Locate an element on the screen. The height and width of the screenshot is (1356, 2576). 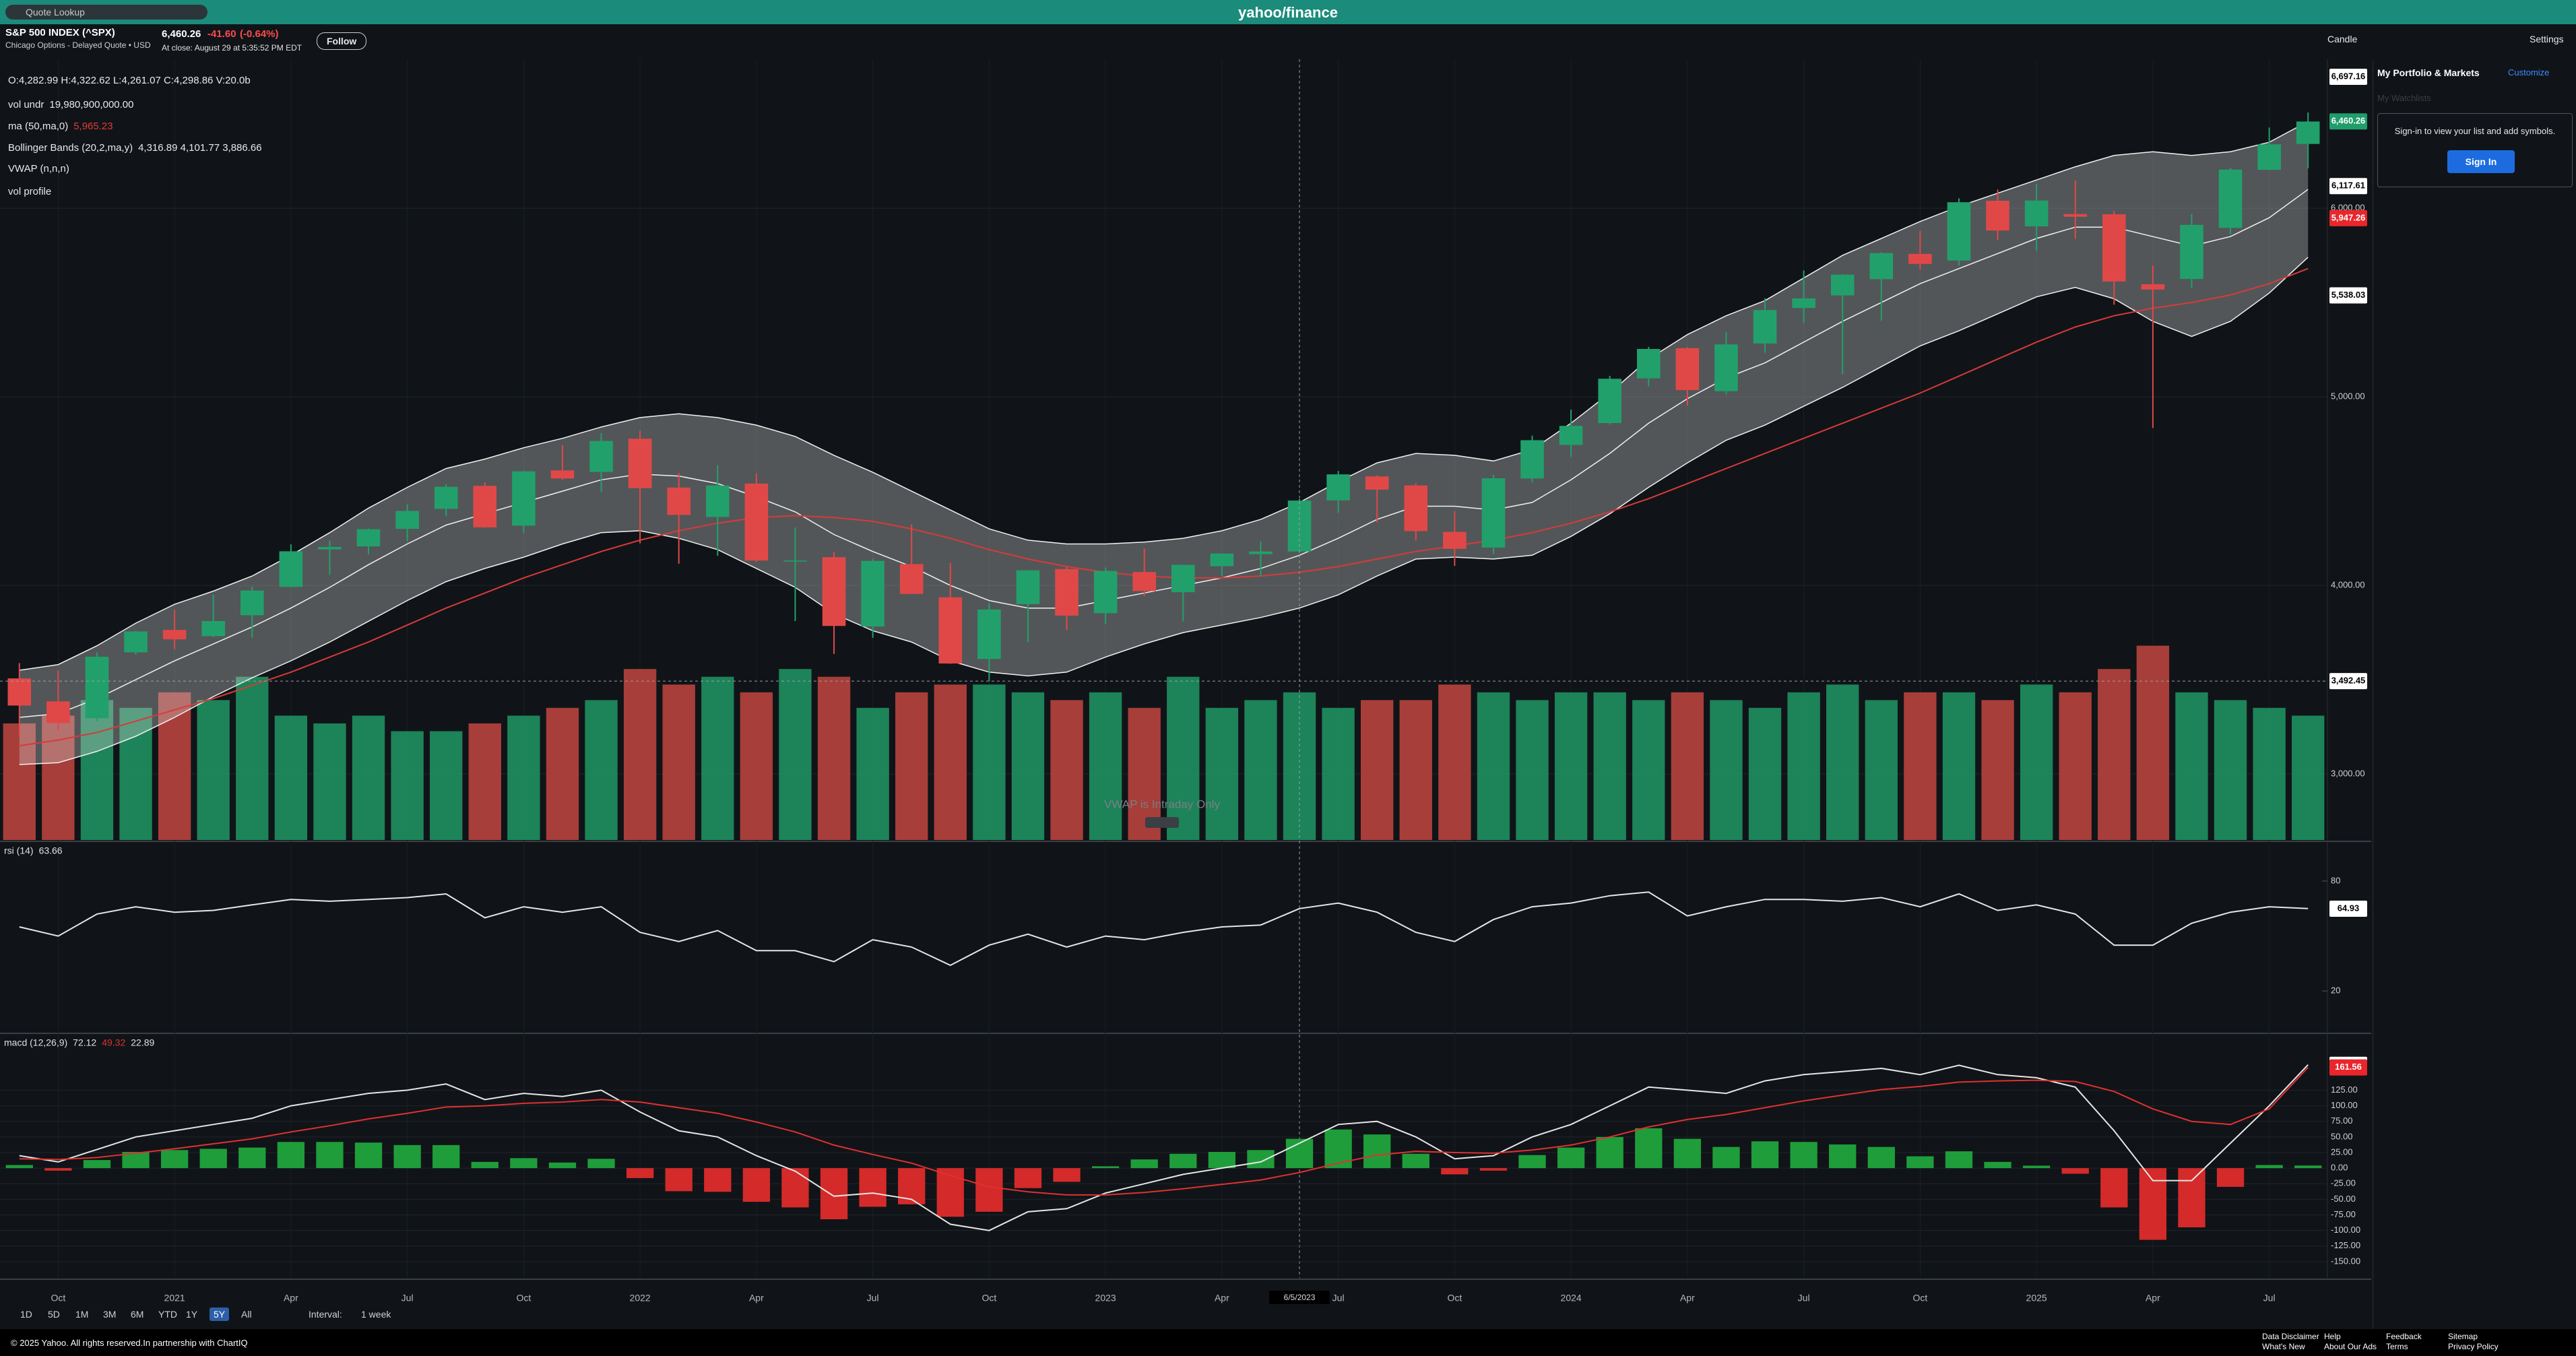
x-tick-label: Apr is located at coordinates (757, 1298).